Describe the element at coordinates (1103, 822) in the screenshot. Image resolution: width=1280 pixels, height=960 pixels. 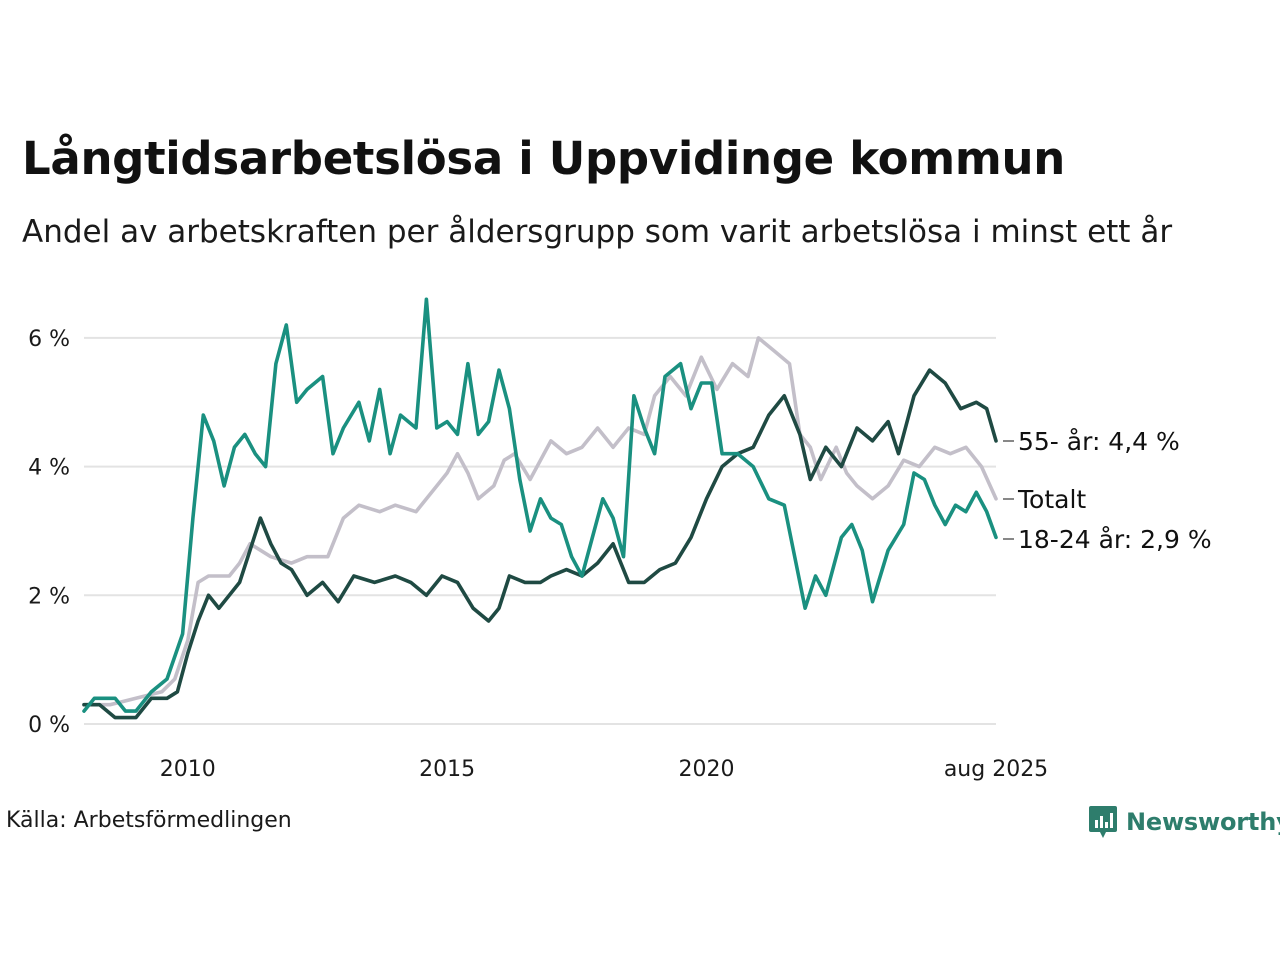
I see `newsworthy-logo-icon` at that location.